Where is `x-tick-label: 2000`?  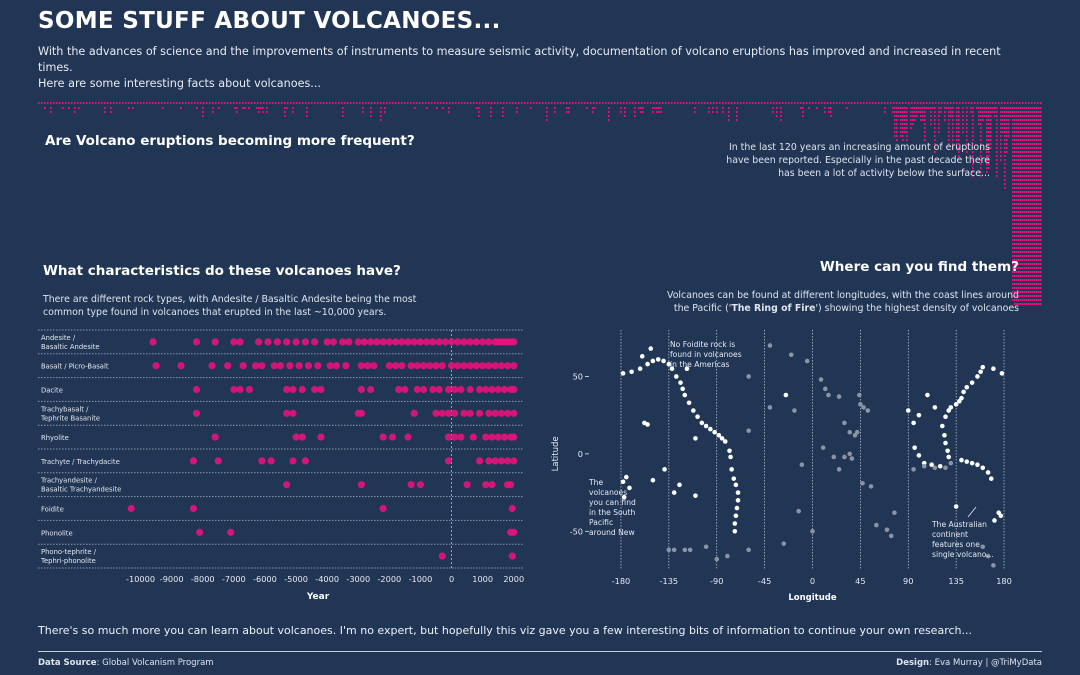
x-tick-label: 2000 is located at coordinates (513, 579).